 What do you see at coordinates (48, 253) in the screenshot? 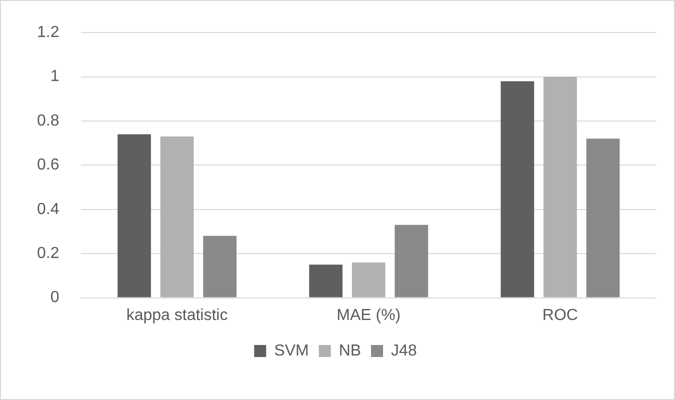
I see `y-tick-label: 0.2` at bounding box center [48, 253].